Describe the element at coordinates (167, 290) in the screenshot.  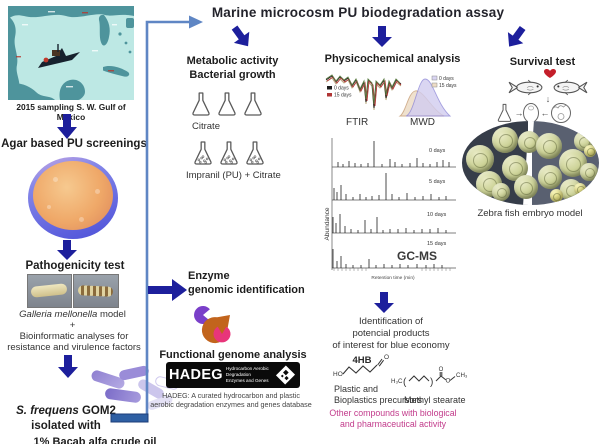
I see `arrow-right-to-enzyme` at that location.